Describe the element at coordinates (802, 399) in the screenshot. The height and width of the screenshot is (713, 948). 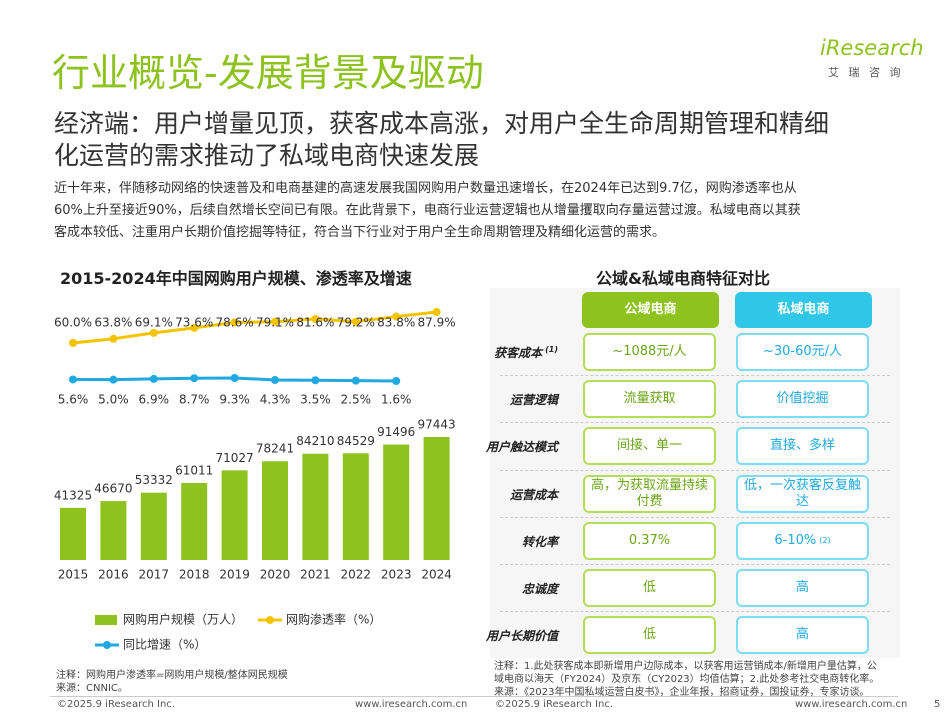
I see `private-cell: 价值挖掘` at that location.